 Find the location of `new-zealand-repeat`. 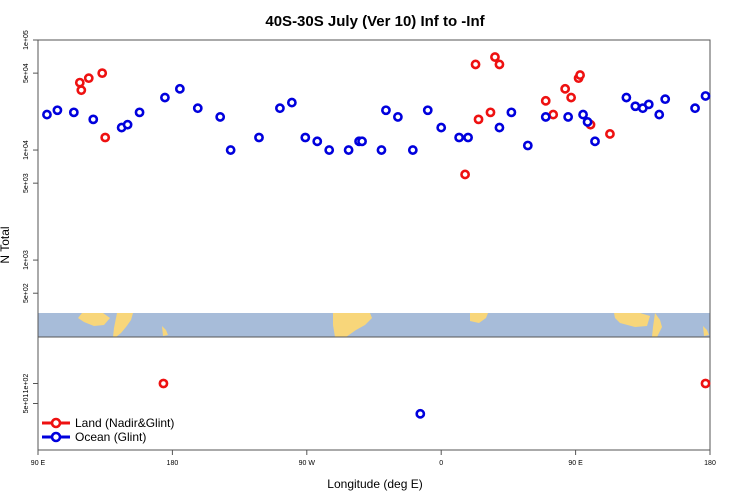

new-zealand-repeat is located at coordinates (706, 331).